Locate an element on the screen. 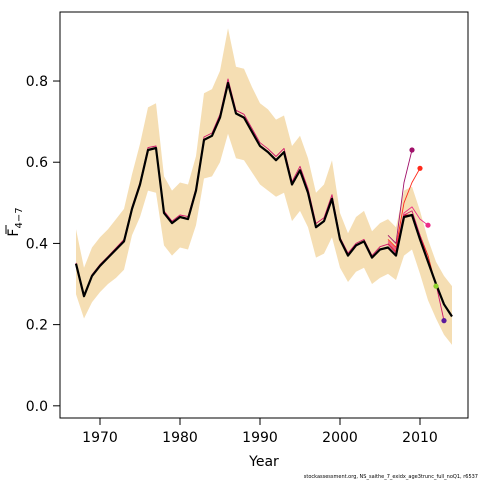 The image size is (480, 484). x-tick-label-1970: 1970 is located at coordinates (100, 438).